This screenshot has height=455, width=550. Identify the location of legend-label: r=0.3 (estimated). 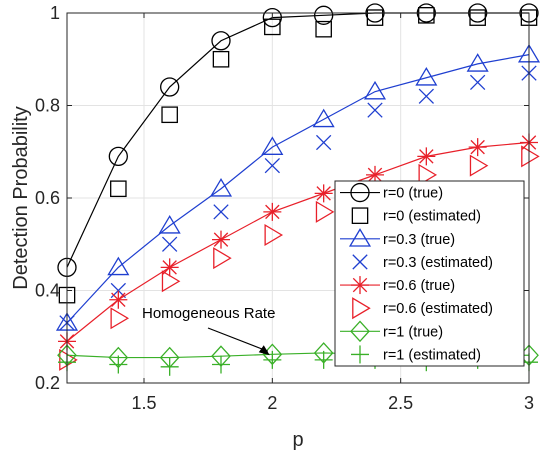
(438, 263).